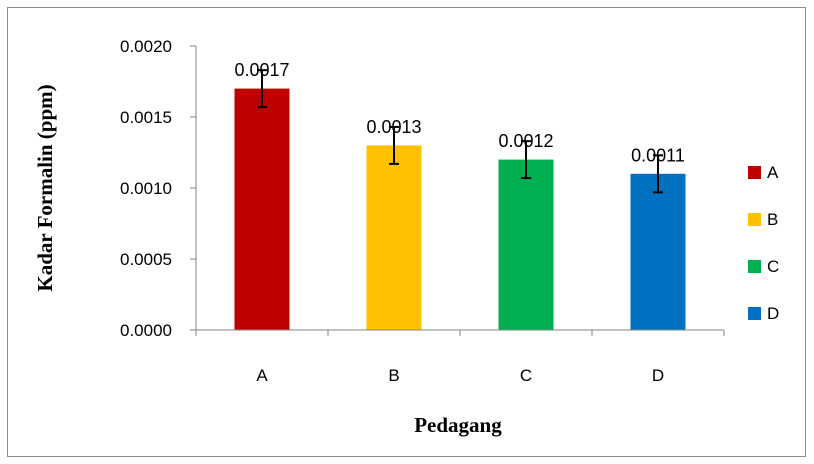 This screenshot has height=464, width=814. I want to click on data-label-d: 0.0011, so click(658, 155).